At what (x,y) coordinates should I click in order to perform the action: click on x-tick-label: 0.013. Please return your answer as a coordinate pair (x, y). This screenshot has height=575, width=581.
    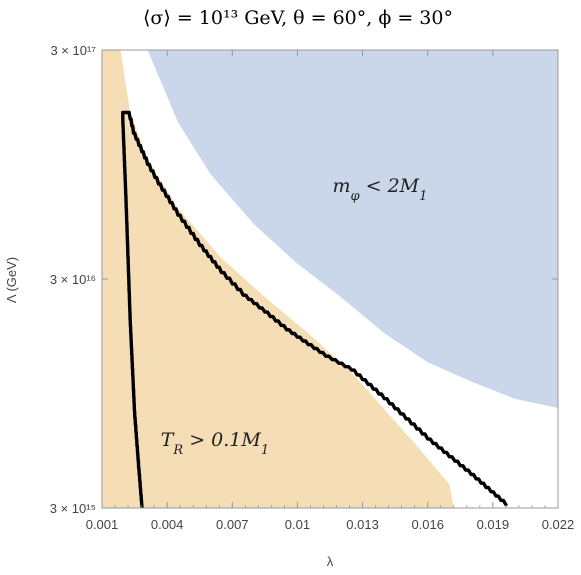
    Looking at the image, I should click on (362, 524).